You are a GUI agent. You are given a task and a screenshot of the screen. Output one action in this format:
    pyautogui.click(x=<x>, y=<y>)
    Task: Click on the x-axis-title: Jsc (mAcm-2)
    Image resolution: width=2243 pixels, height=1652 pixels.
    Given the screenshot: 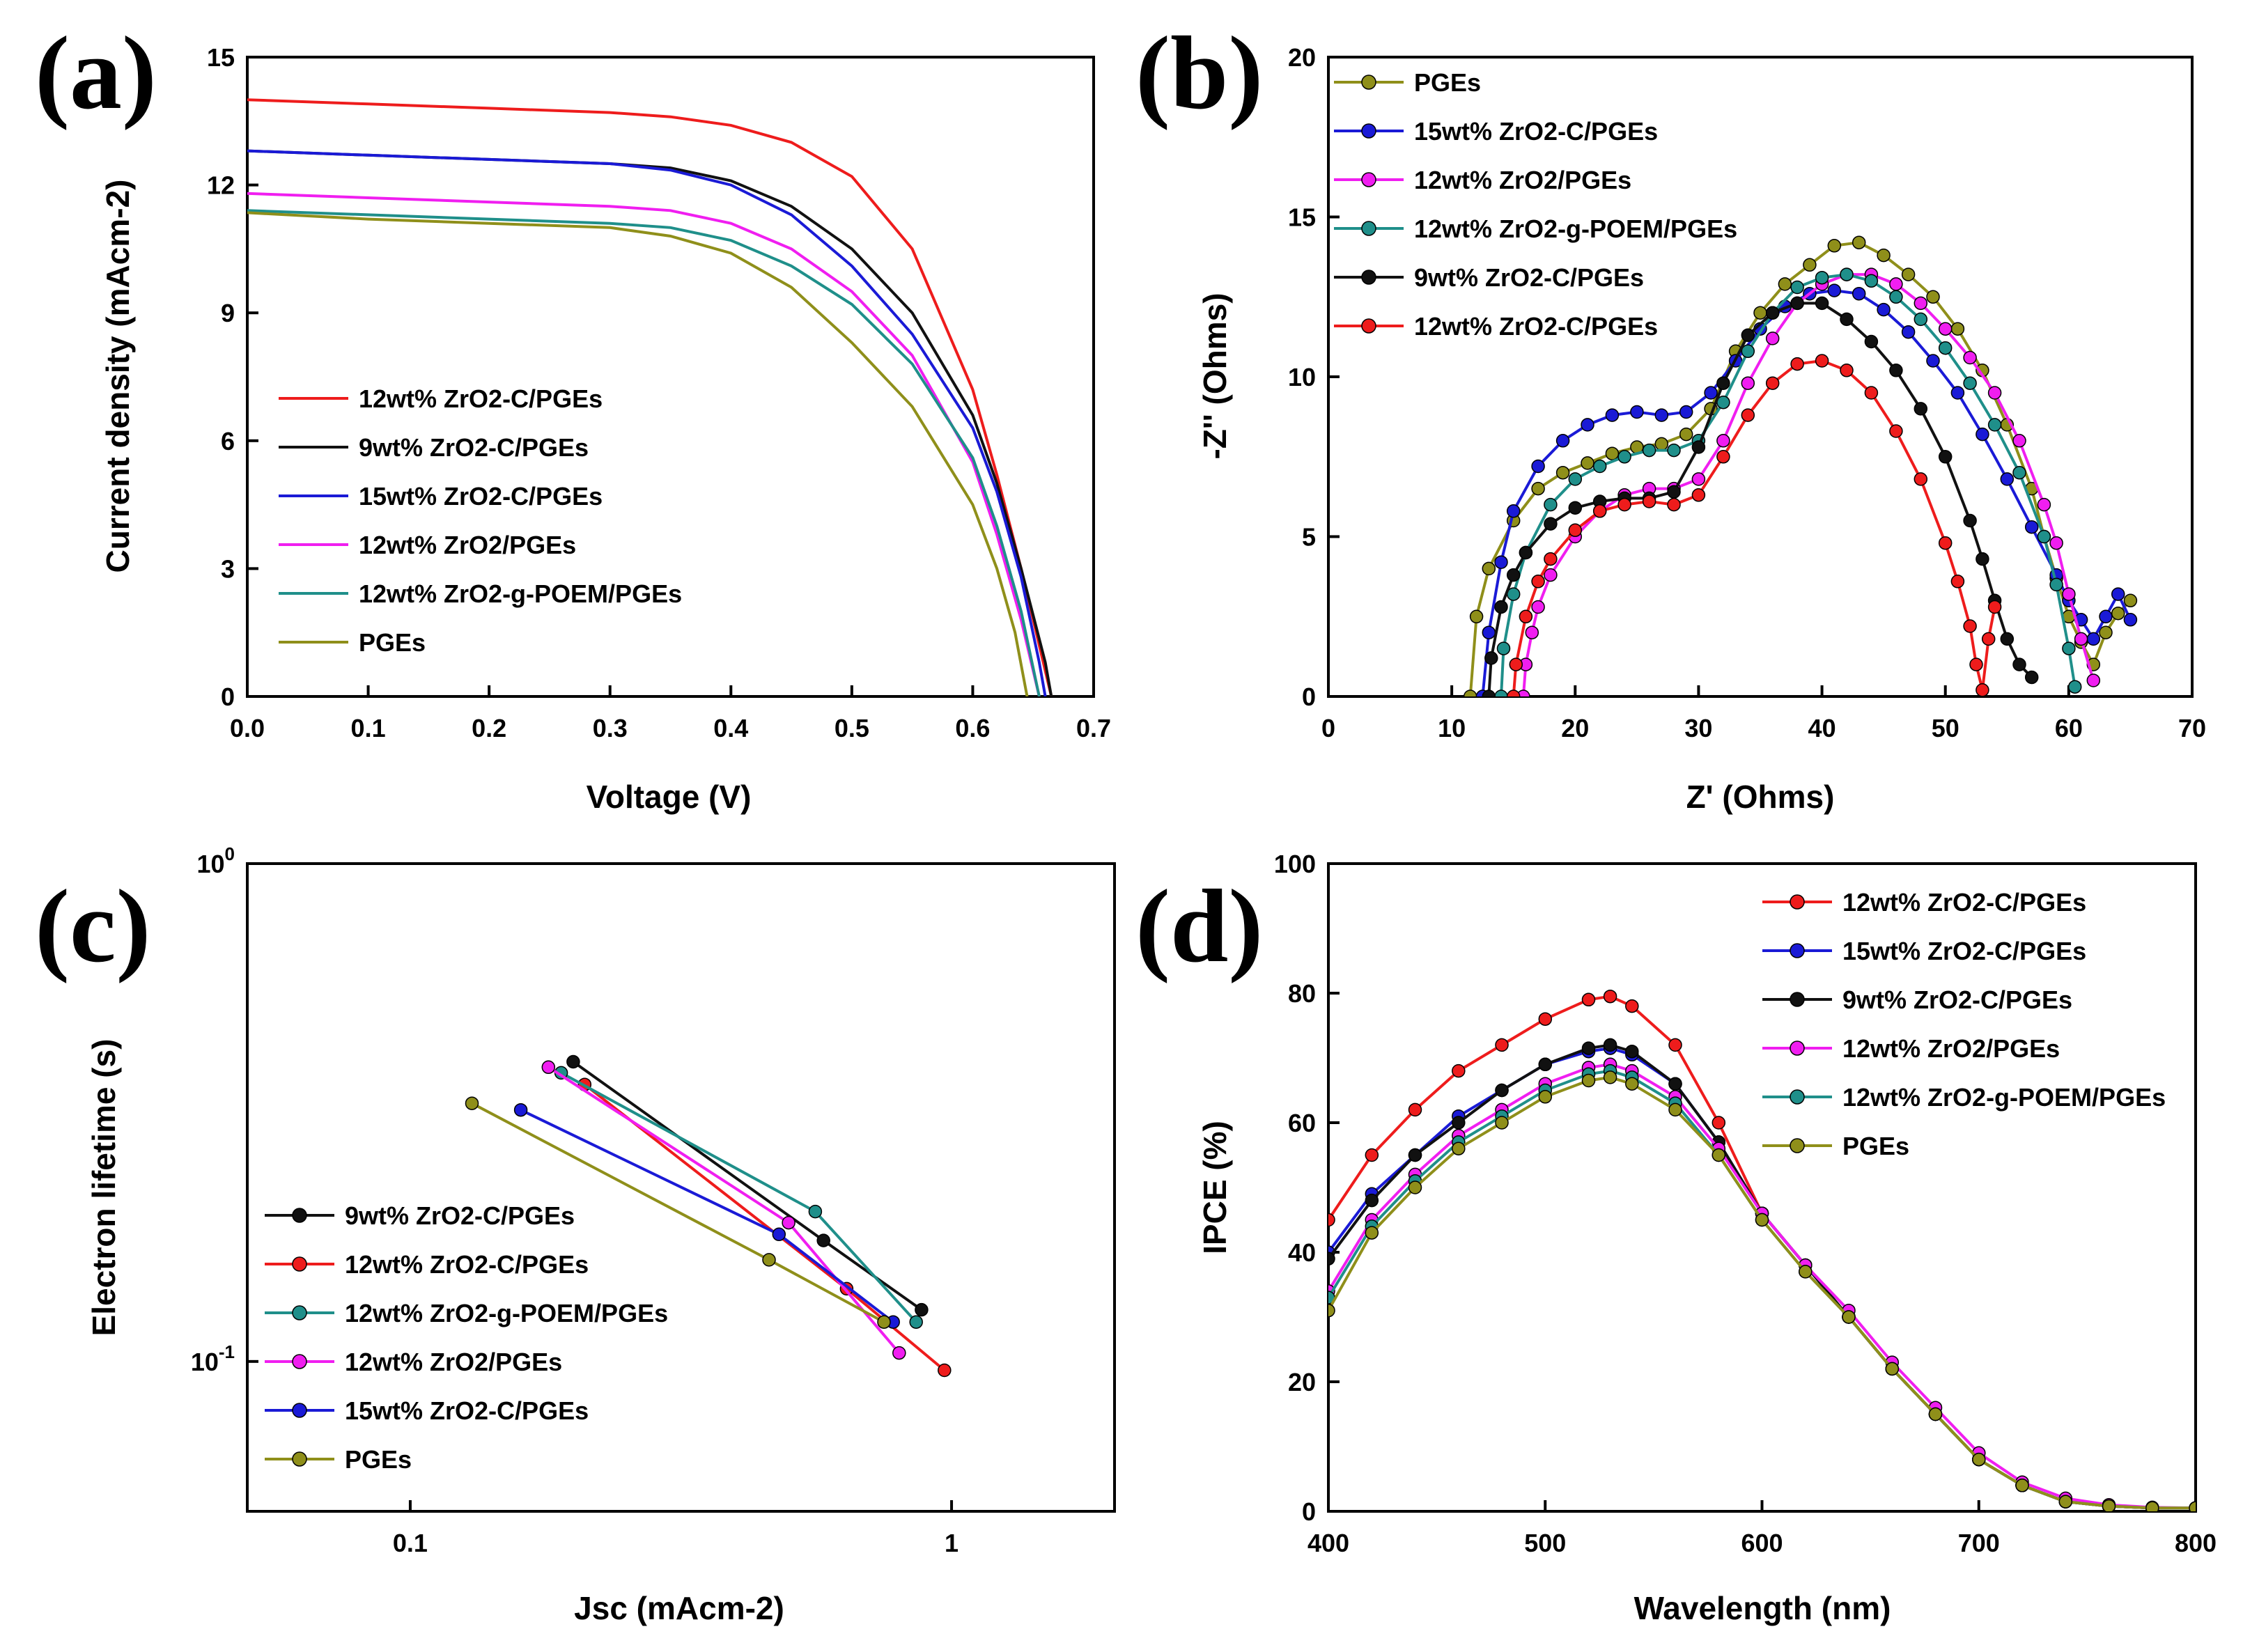 What is the action you would take?
    pyautogui.click(x=679, y=1608)
    